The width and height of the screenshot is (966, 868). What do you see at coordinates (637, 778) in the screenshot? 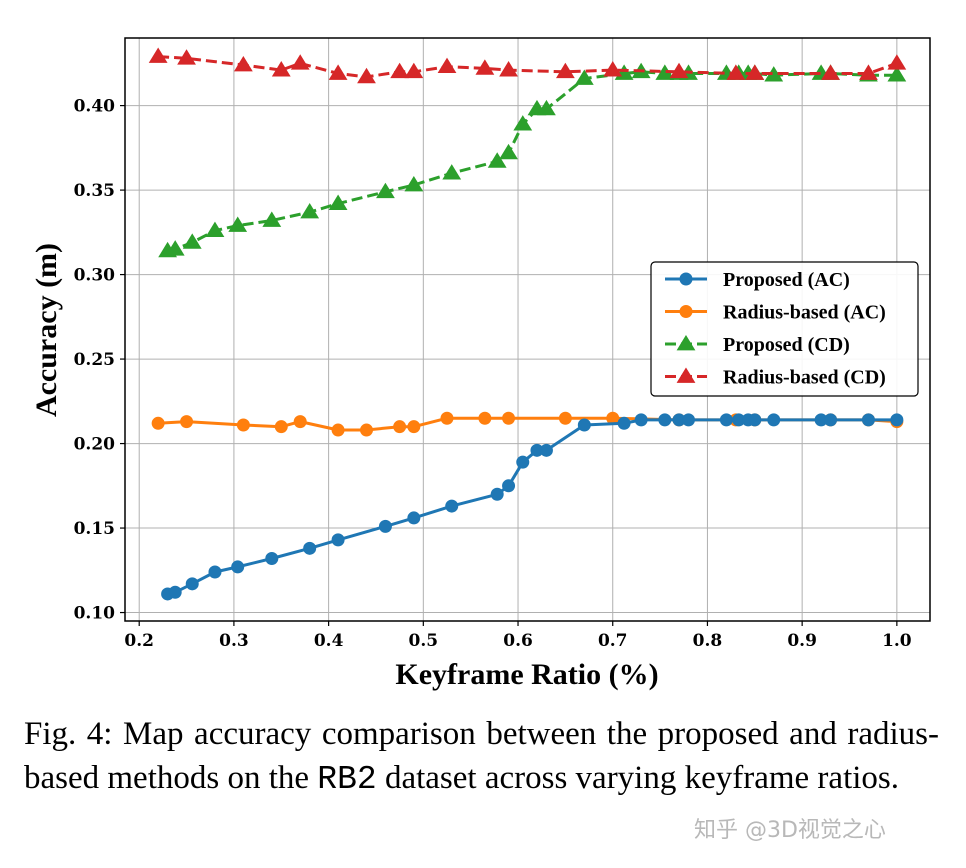
I see `caption-suffix: dataset across varying keyframe ratios.` at bounding box center [637, 778].